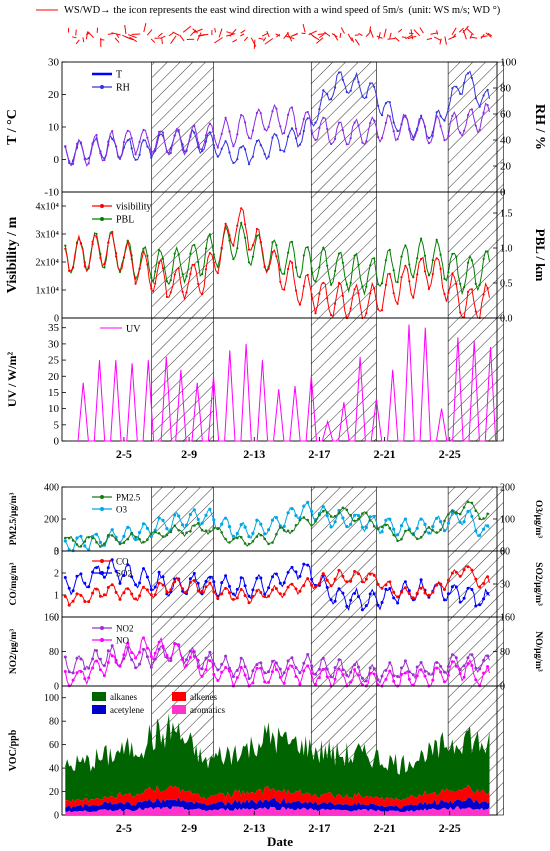 Image resolution: width=550 pixels, height=851 pixels. I want to click on so2-line, so click(277, 585).